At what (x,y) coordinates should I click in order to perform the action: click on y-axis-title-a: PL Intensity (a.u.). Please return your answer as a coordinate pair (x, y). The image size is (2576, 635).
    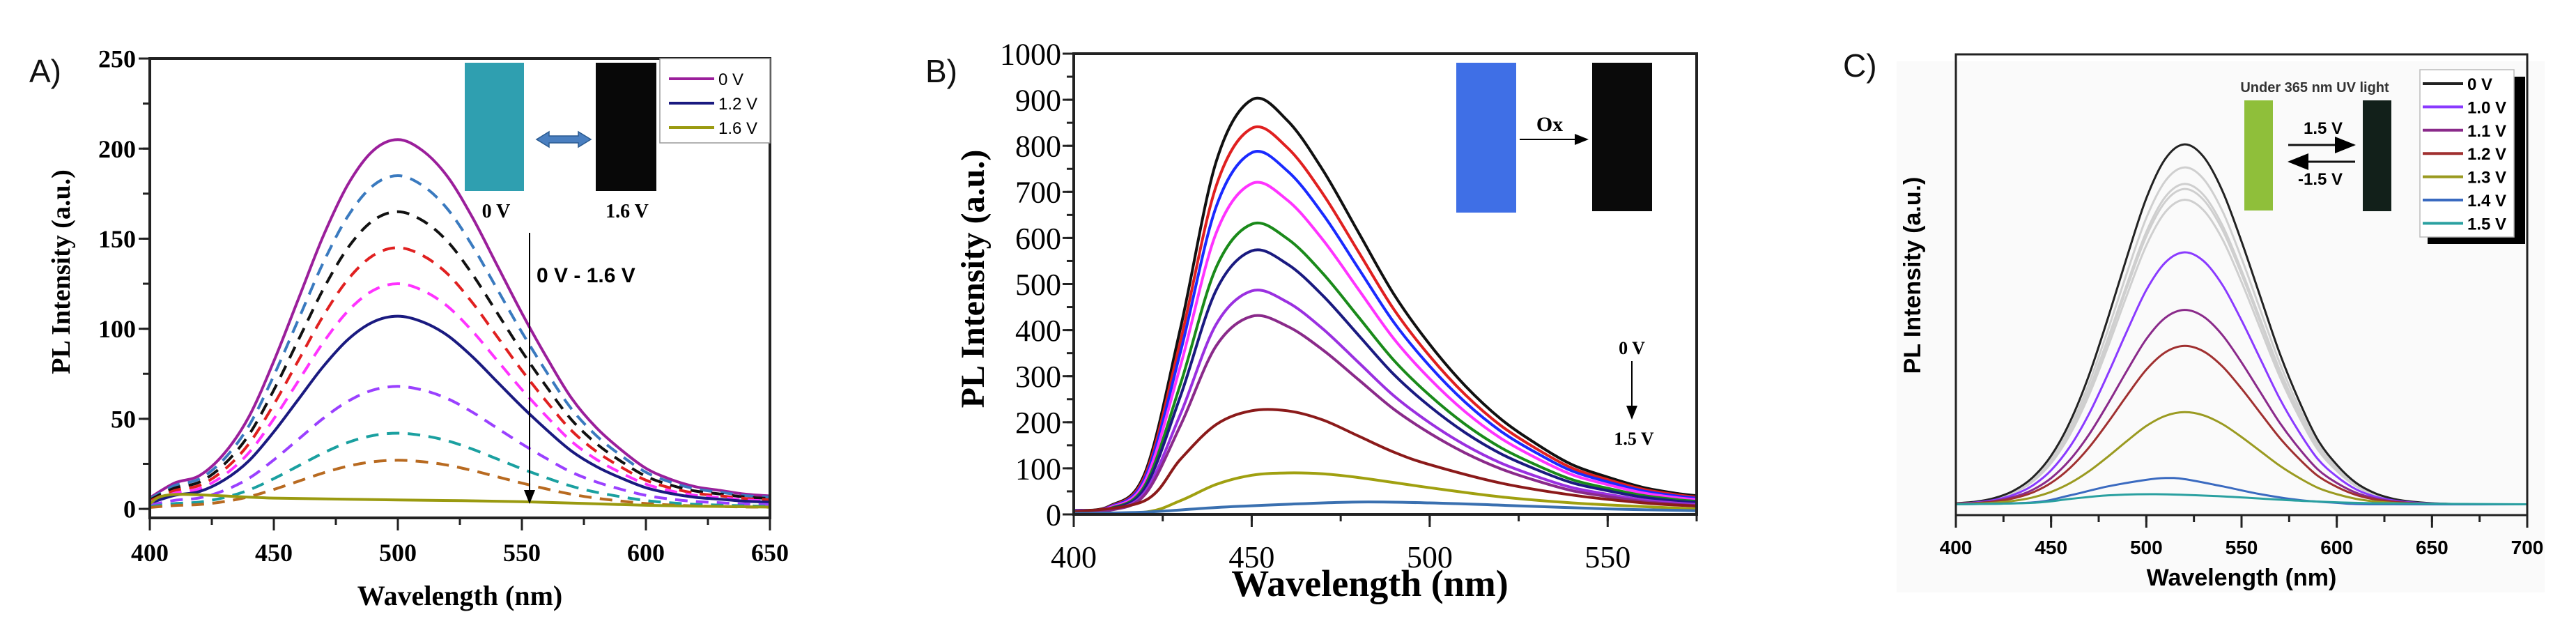
    Looking at the image, I should click on (61, 271).